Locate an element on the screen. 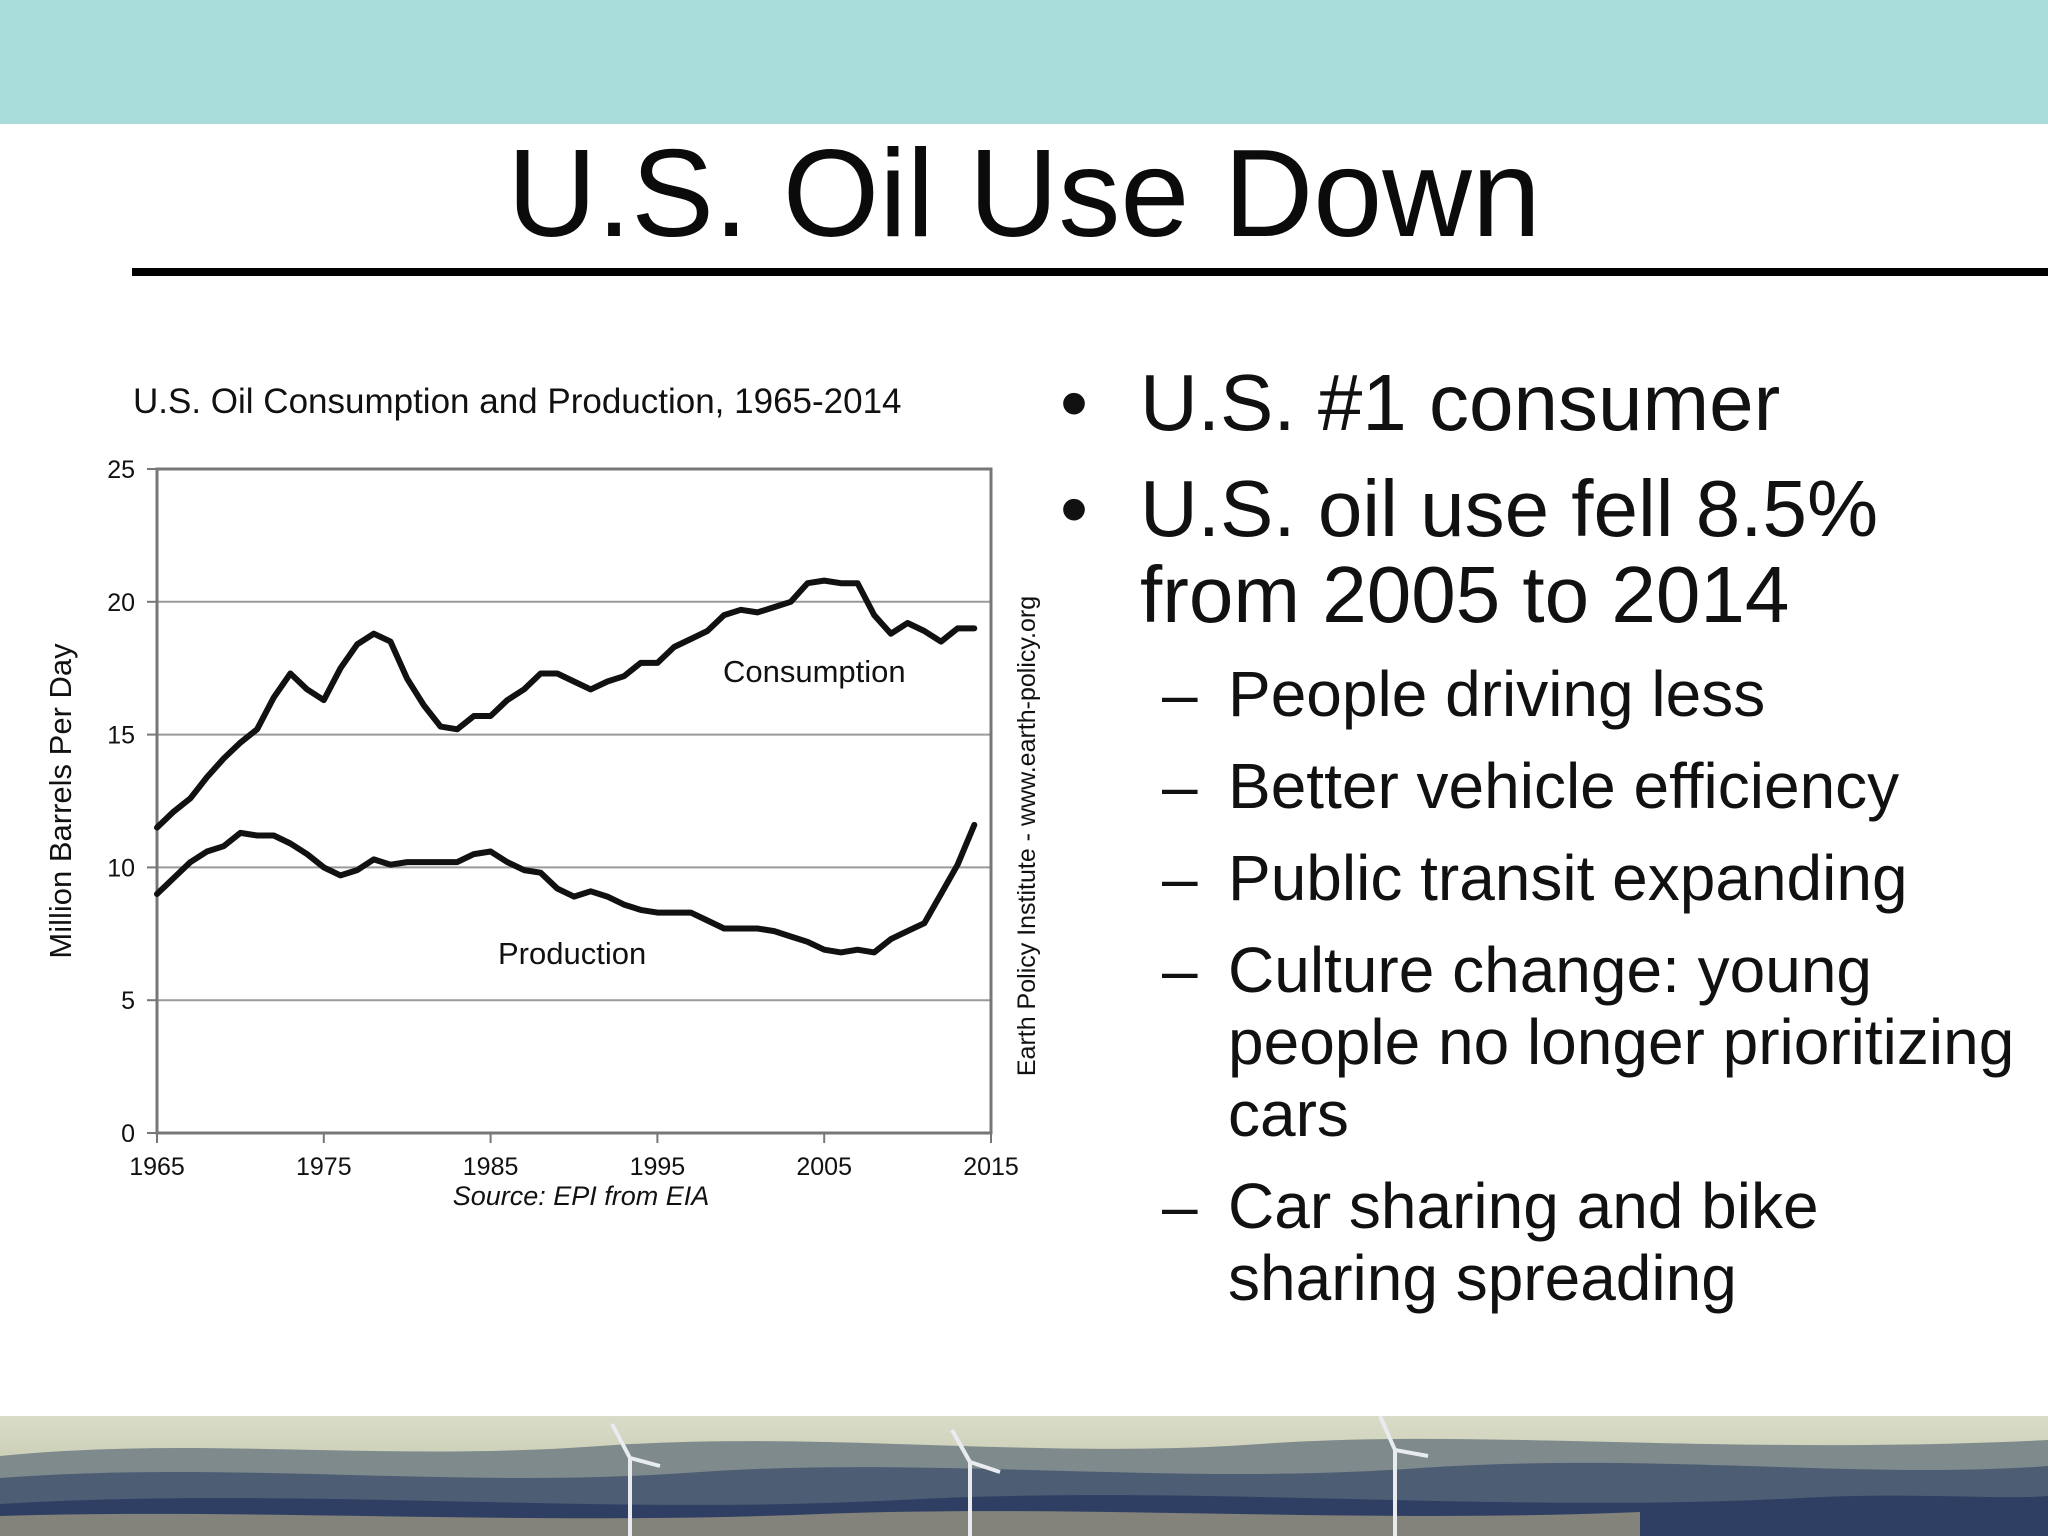  y-tick-label: 5 is located at coordinates (128, 1001).